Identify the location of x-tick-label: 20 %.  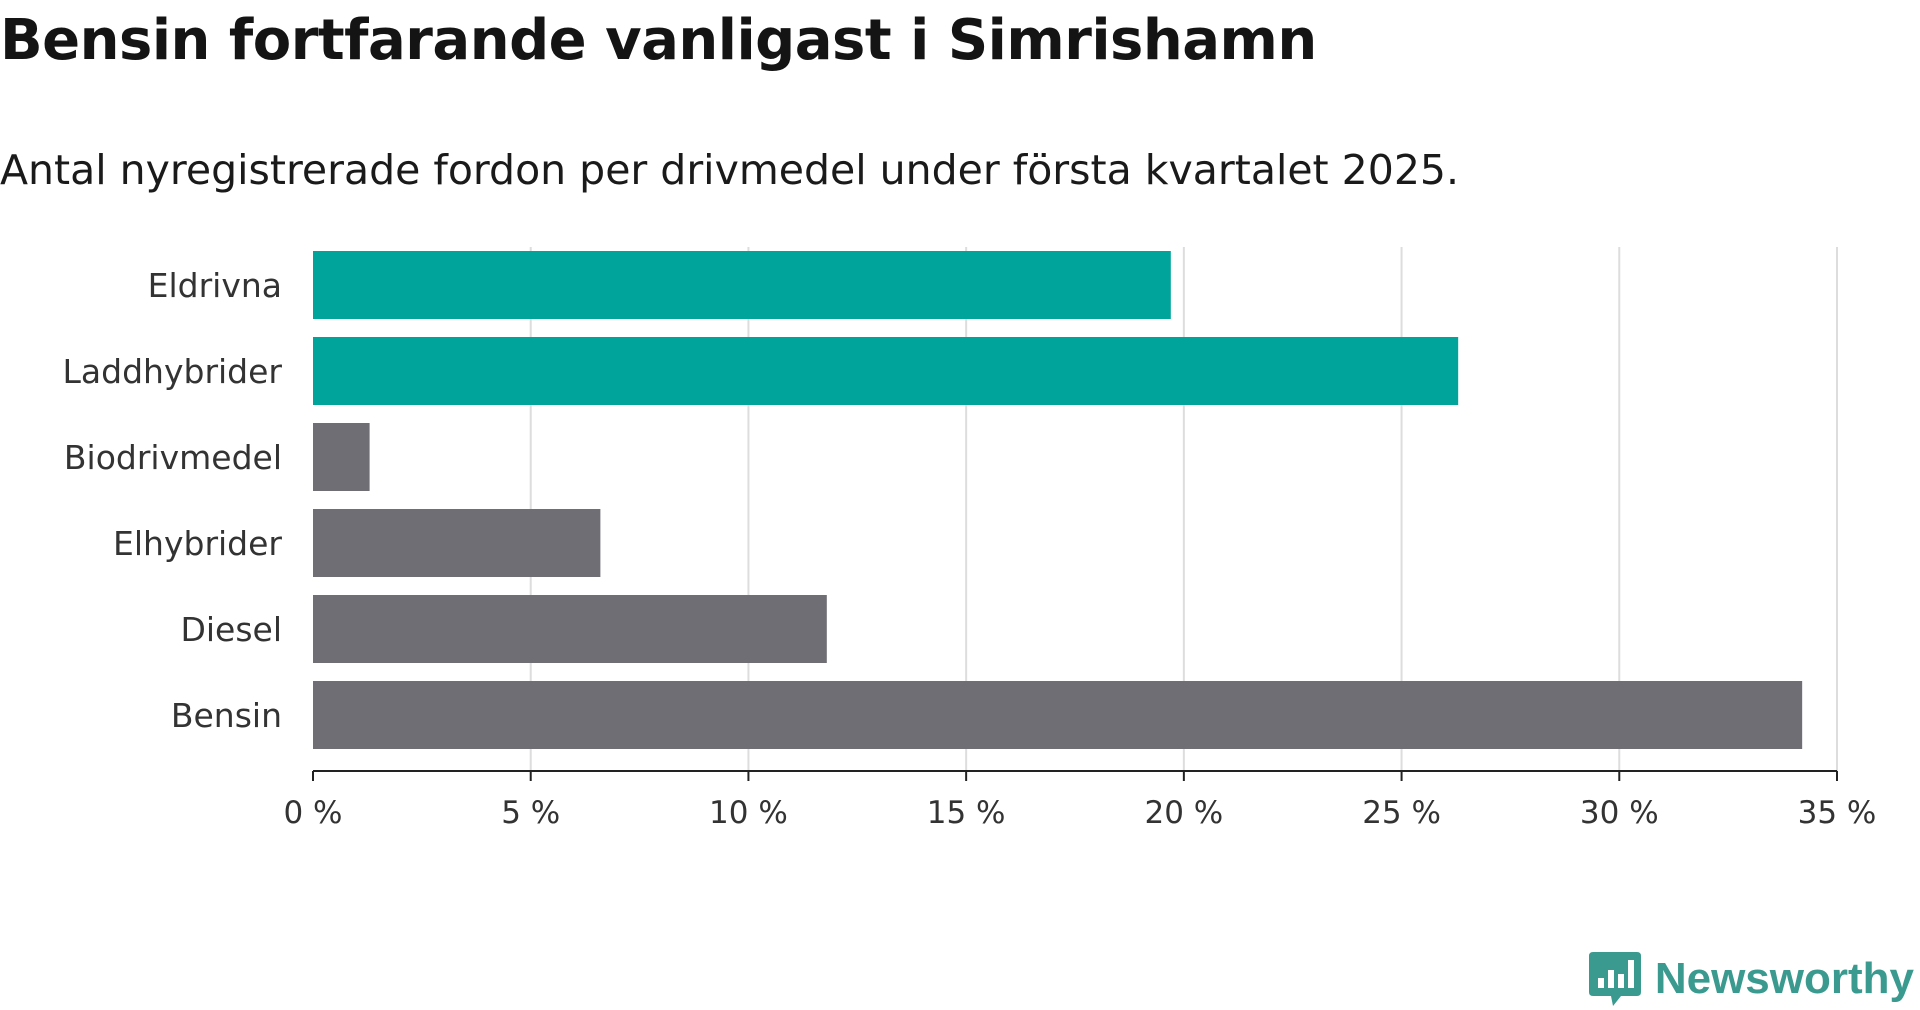
(1183, 813).